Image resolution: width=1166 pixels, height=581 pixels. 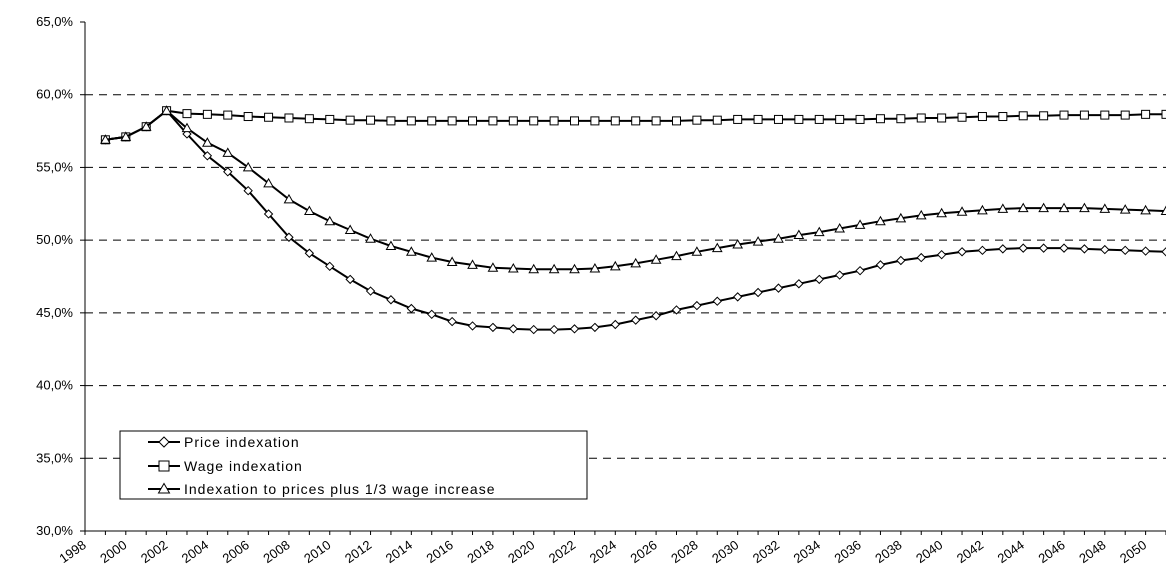 I want to click on y-tick-label: 60,0%, so click(x=54, y=94).